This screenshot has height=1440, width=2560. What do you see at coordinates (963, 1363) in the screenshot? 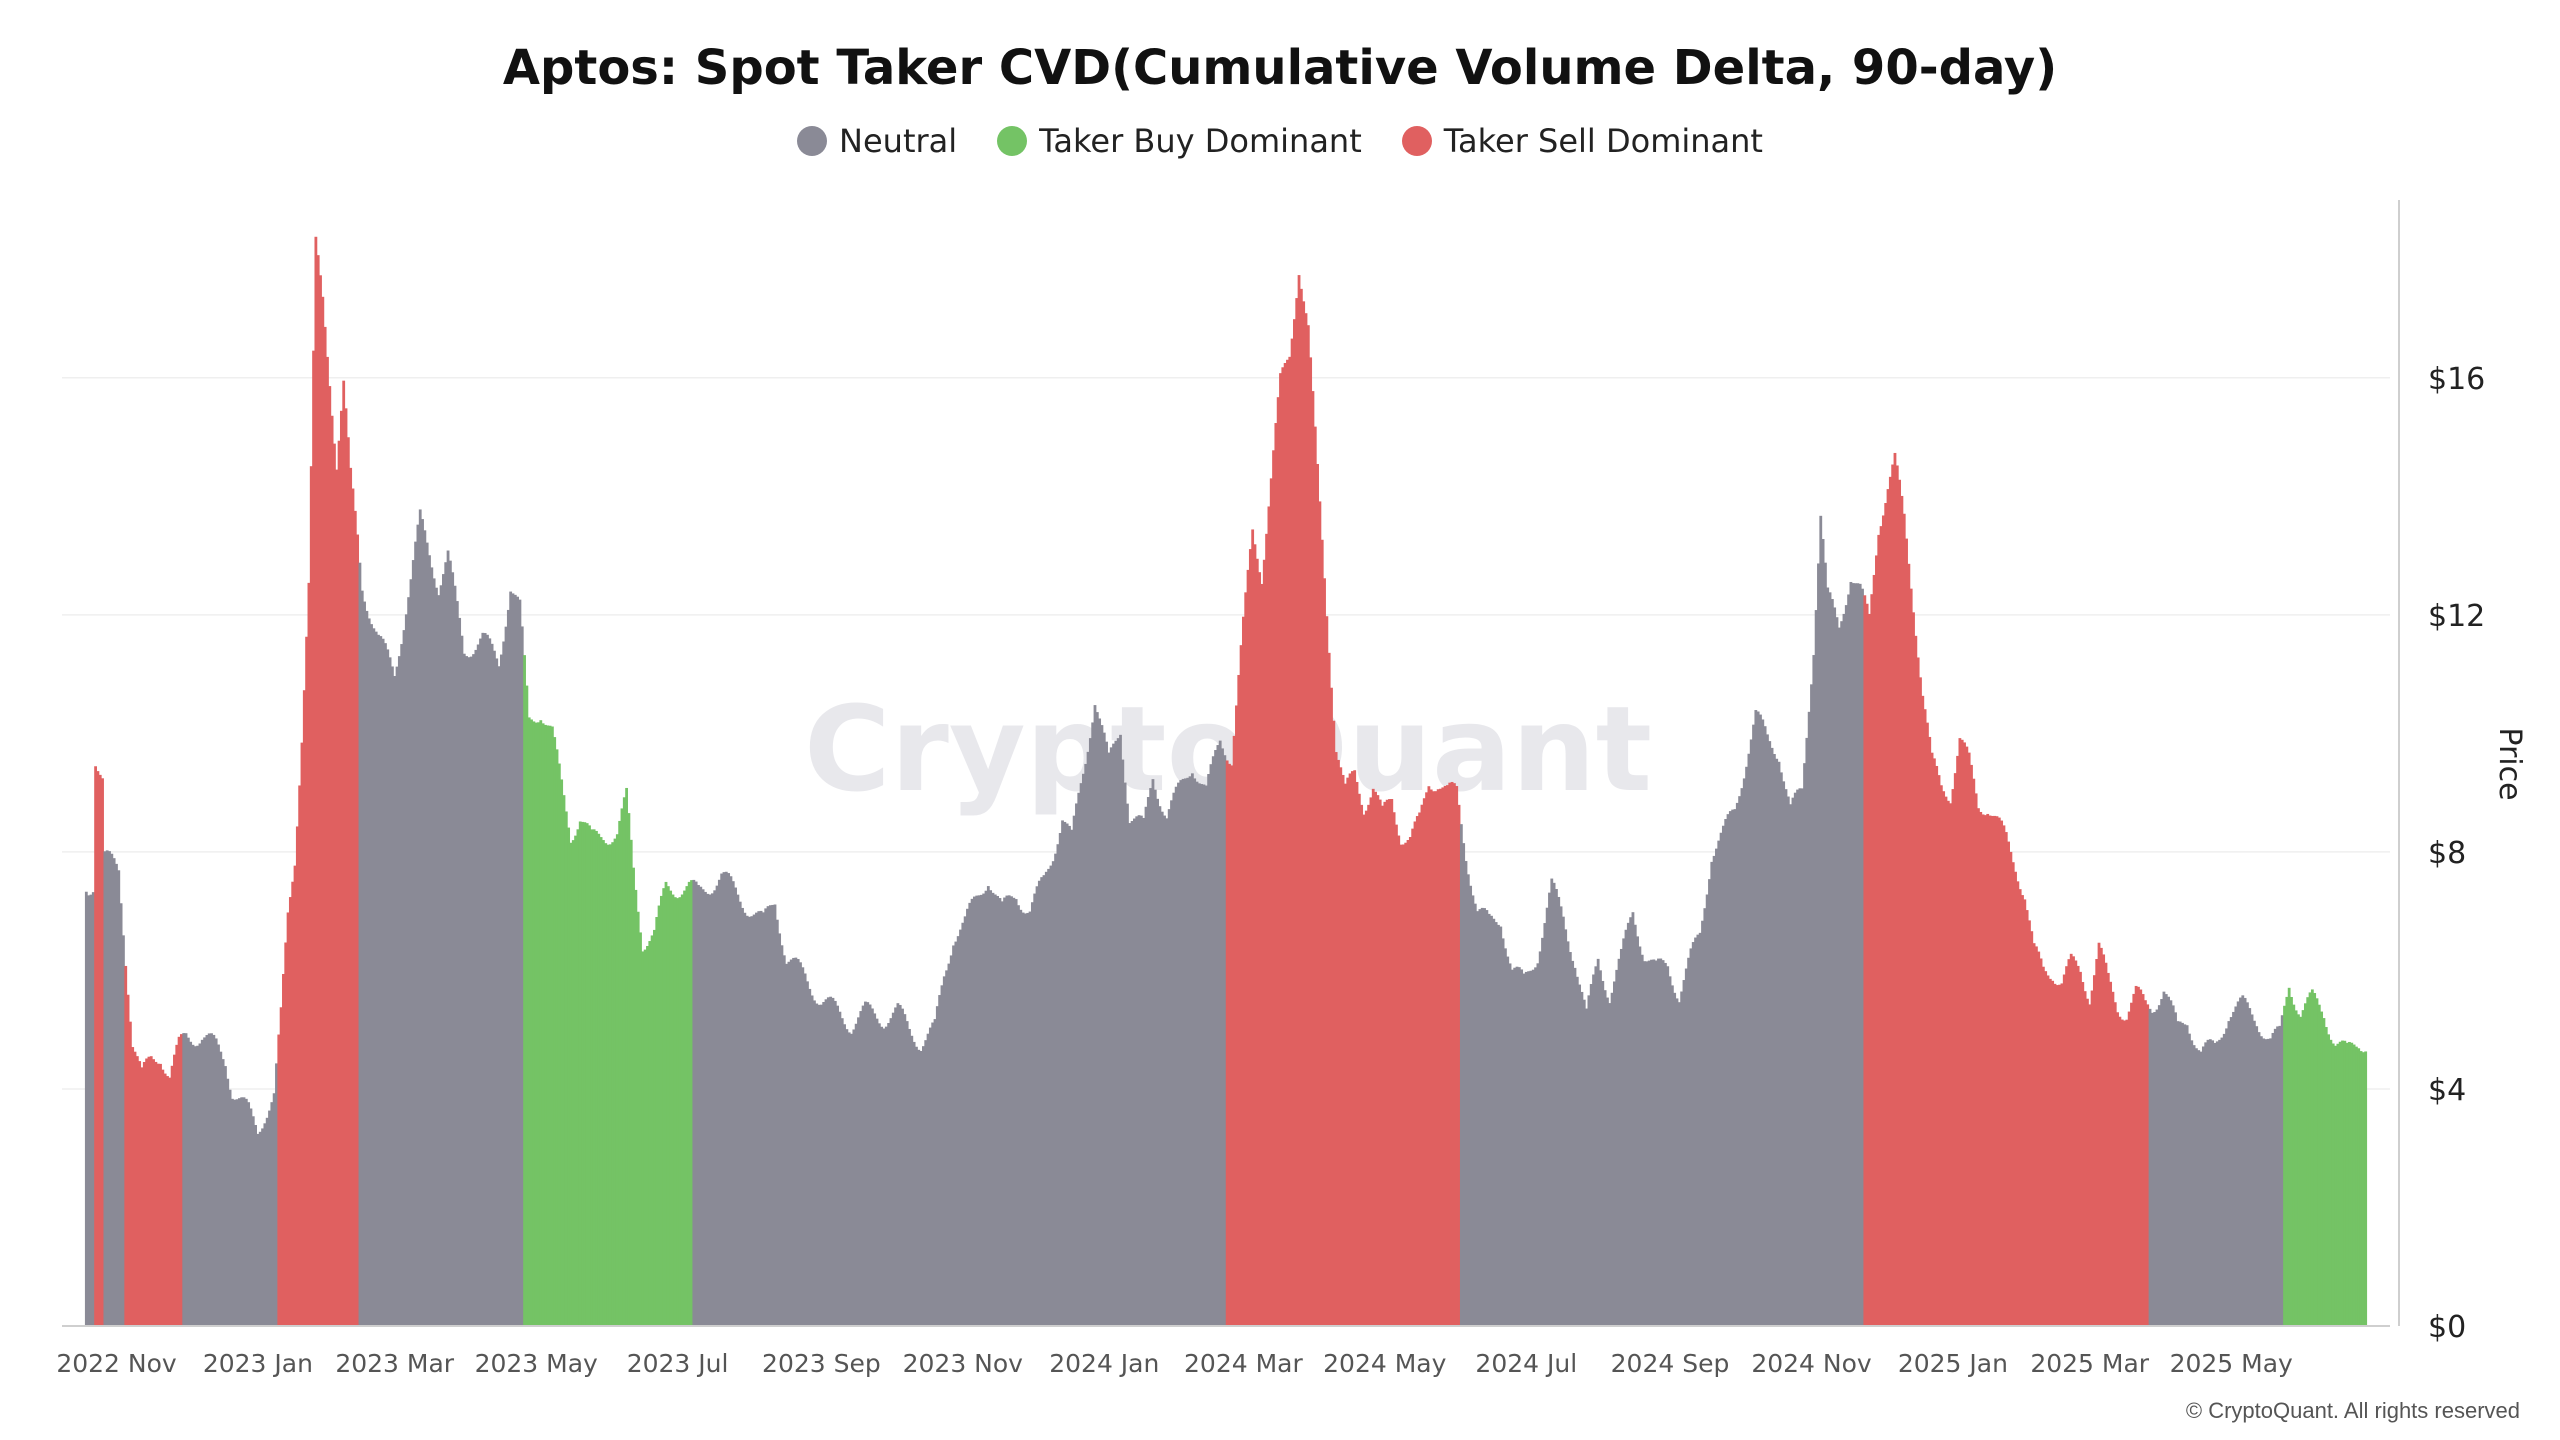
I see `x-tick-label: 2023 Nov` at bounding box center [963, 1363].